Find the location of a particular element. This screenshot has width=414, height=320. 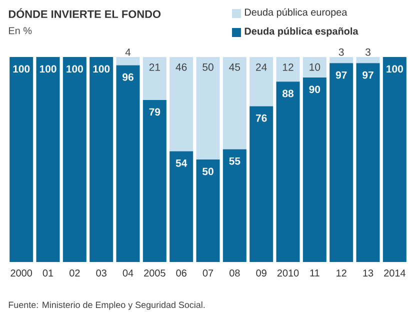

data-label: 79 is located at coordinates (154, 112).